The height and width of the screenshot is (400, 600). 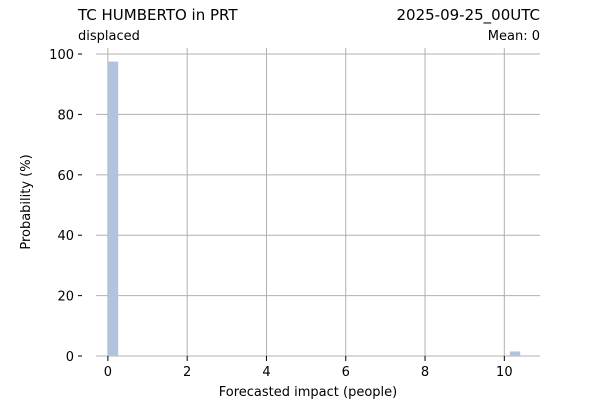 What do you see at coordinates (514, 36) in the screenshot?
I see `mean-label: Mean: 0` at bounding box center [514, 36].